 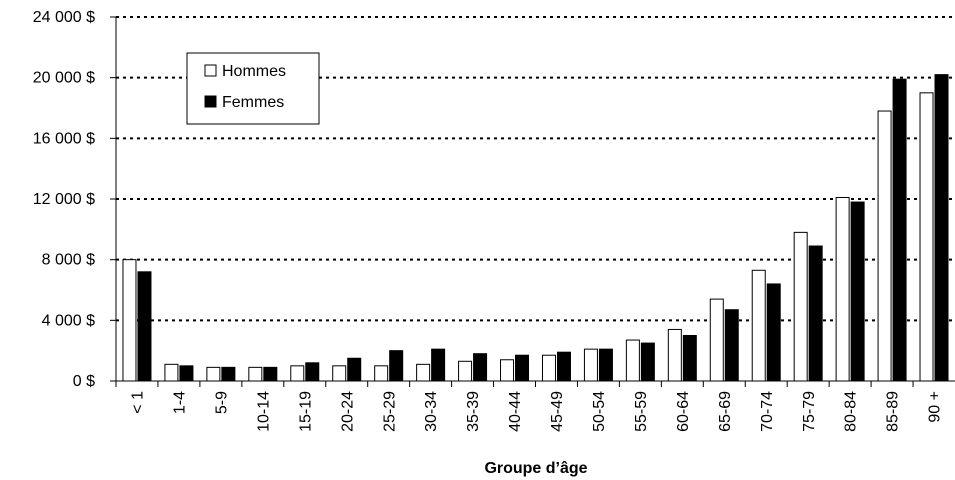 I want to click on y-tick-label: 4 000 $, so click(x=68, y=320).